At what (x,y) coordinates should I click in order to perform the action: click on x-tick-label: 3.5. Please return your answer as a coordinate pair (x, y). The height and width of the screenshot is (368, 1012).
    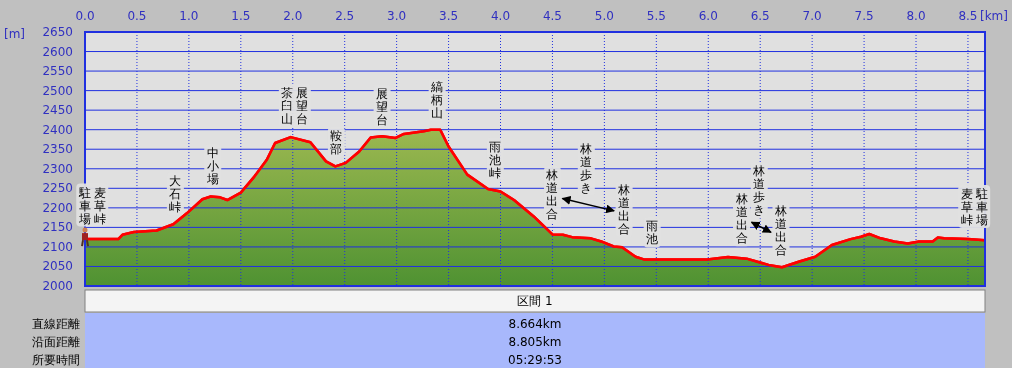
    Looking at the image, I should click on (449, 16).